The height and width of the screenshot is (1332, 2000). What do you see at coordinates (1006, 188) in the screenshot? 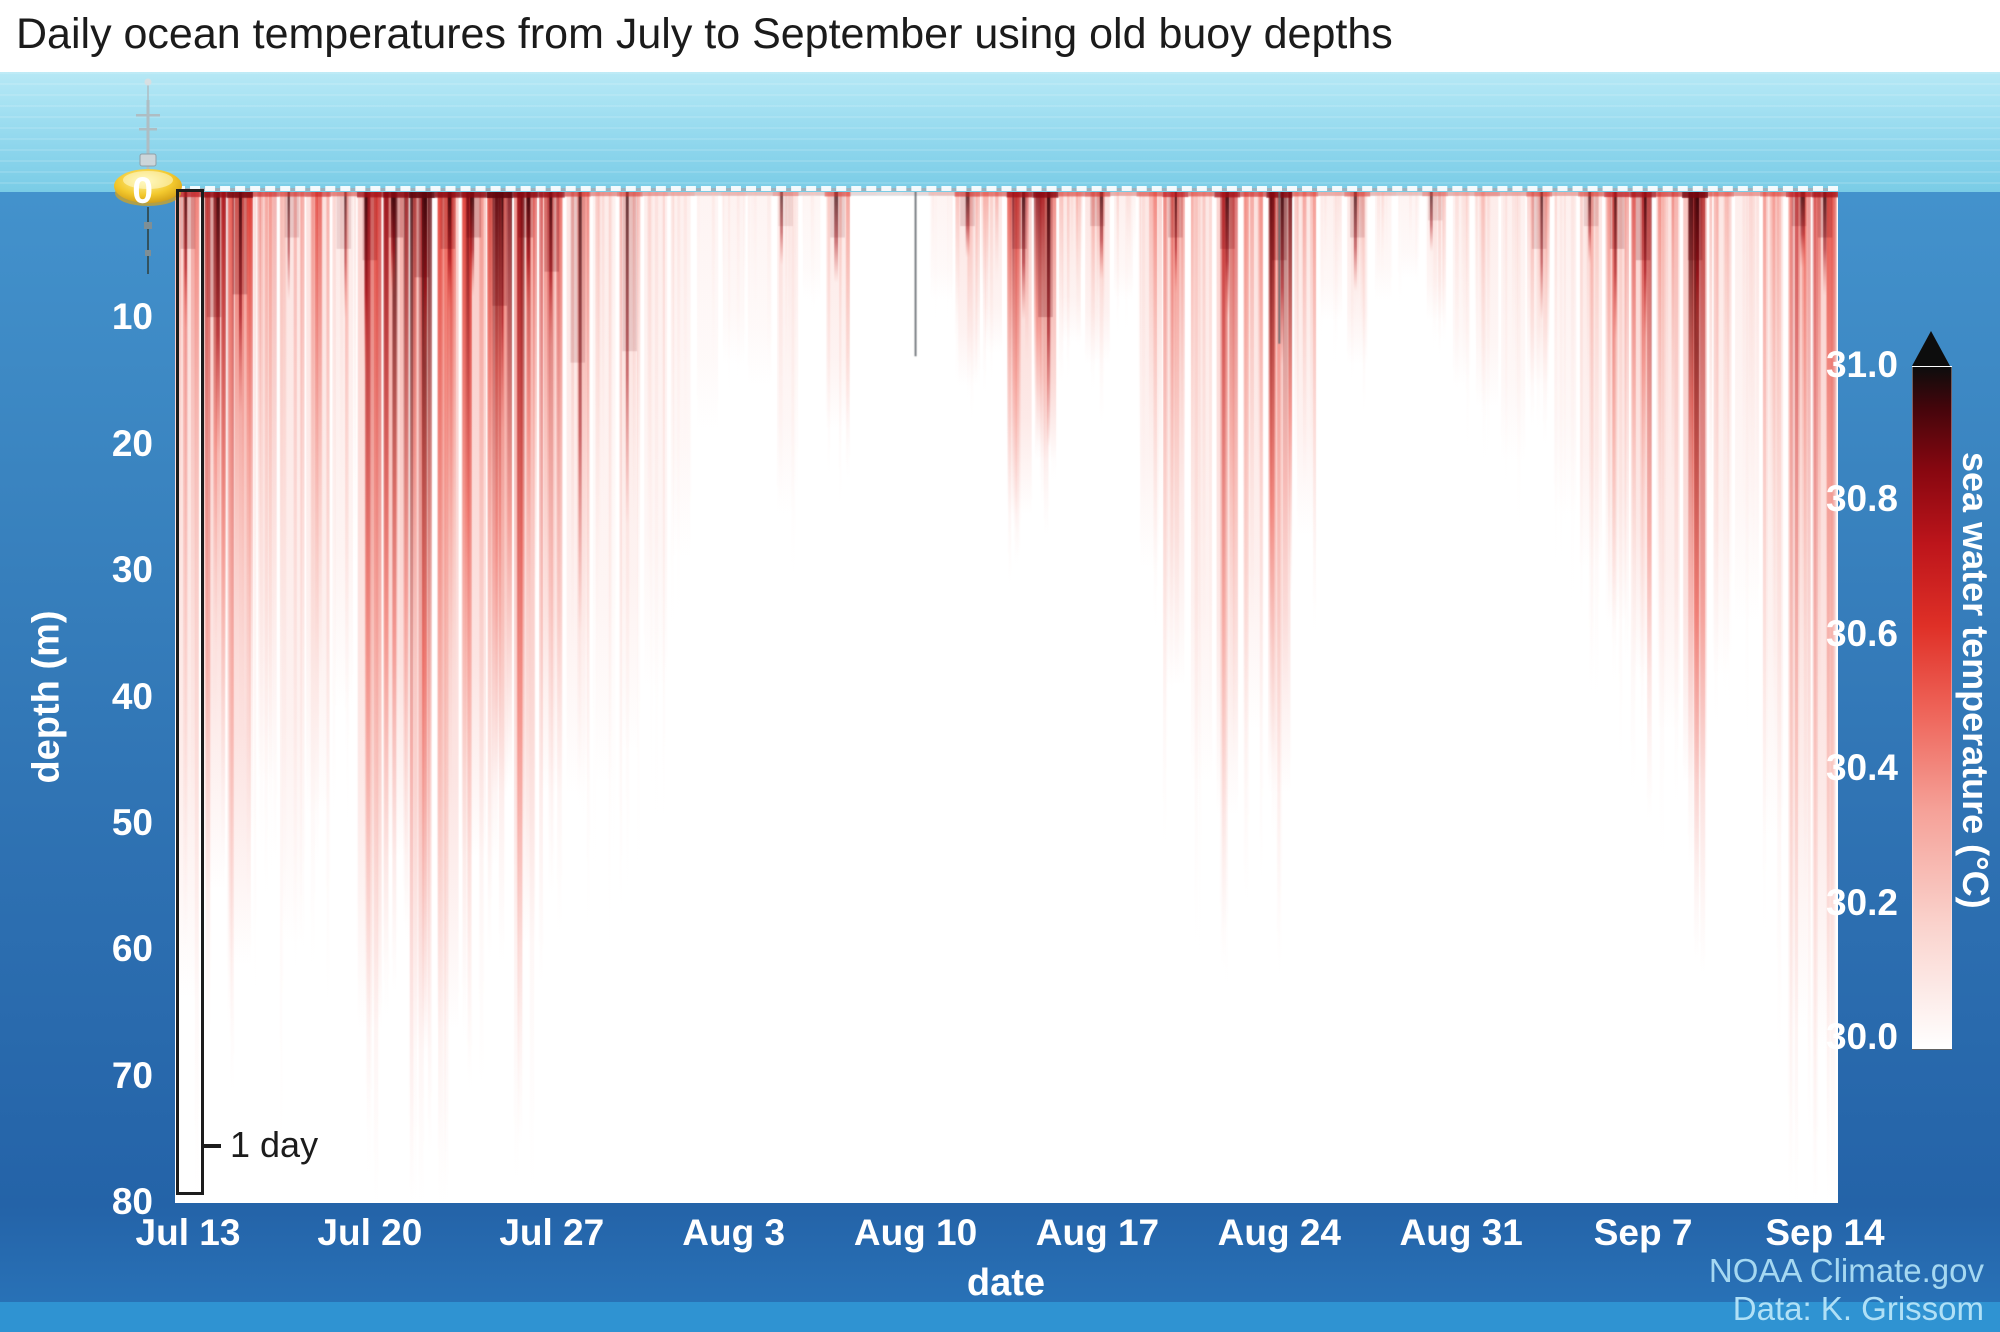
I see `surface-dashed-line` at bounding box center [1006, 188].